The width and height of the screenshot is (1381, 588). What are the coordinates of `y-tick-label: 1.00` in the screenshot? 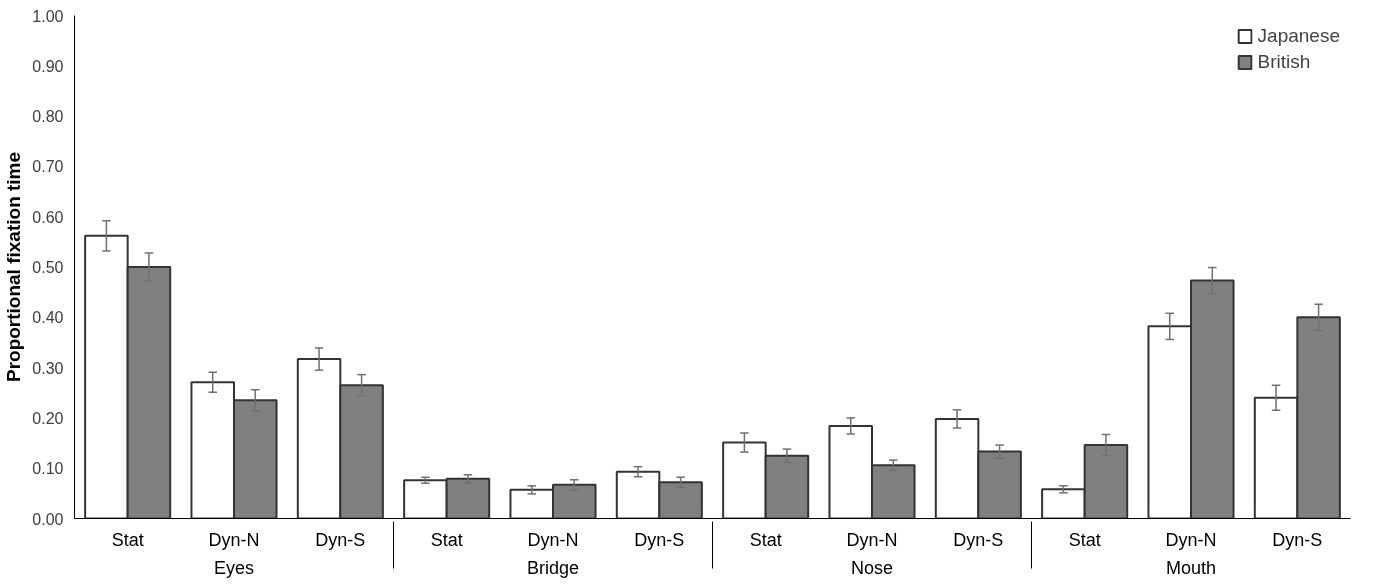 It's located at (48, 16).